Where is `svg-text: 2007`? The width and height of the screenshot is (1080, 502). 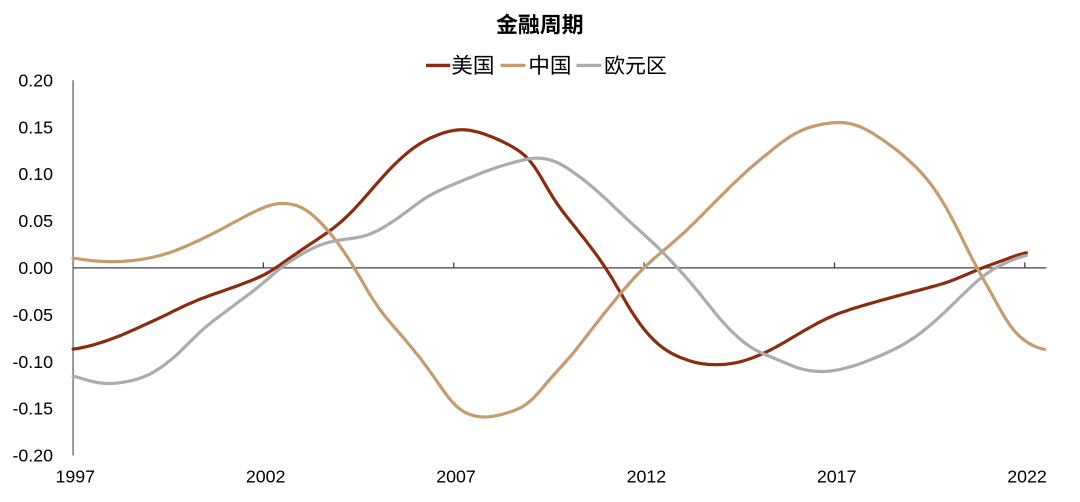 svg-text: 2007 is located at coordinates (456, 477).